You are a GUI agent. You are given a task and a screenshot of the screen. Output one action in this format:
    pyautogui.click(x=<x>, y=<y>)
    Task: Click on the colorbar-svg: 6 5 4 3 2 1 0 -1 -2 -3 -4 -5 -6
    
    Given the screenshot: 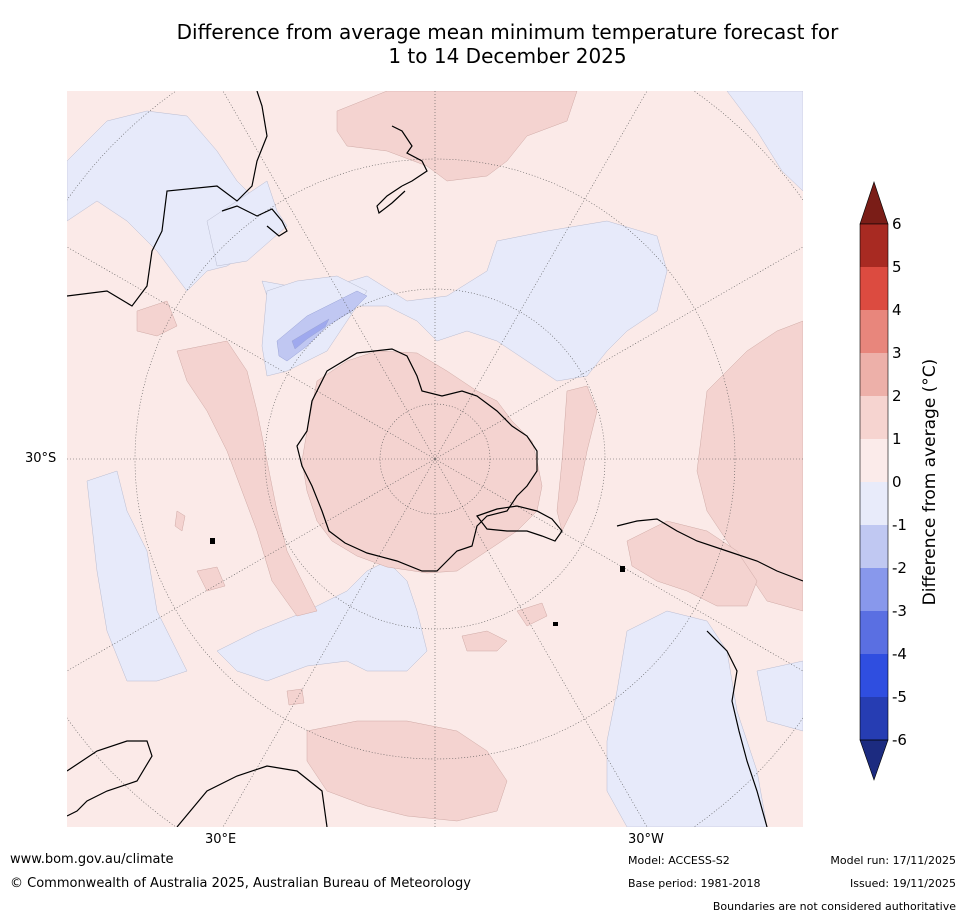 What is the action you would take?
    pyautogui.click(x=883, y=481)
    